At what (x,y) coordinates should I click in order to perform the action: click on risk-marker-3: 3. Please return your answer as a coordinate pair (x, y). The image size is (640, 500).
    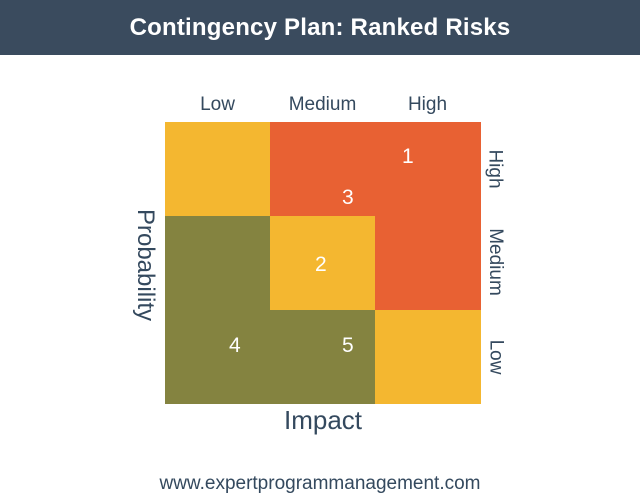
    Looking at the image, I should click on (348, 197).